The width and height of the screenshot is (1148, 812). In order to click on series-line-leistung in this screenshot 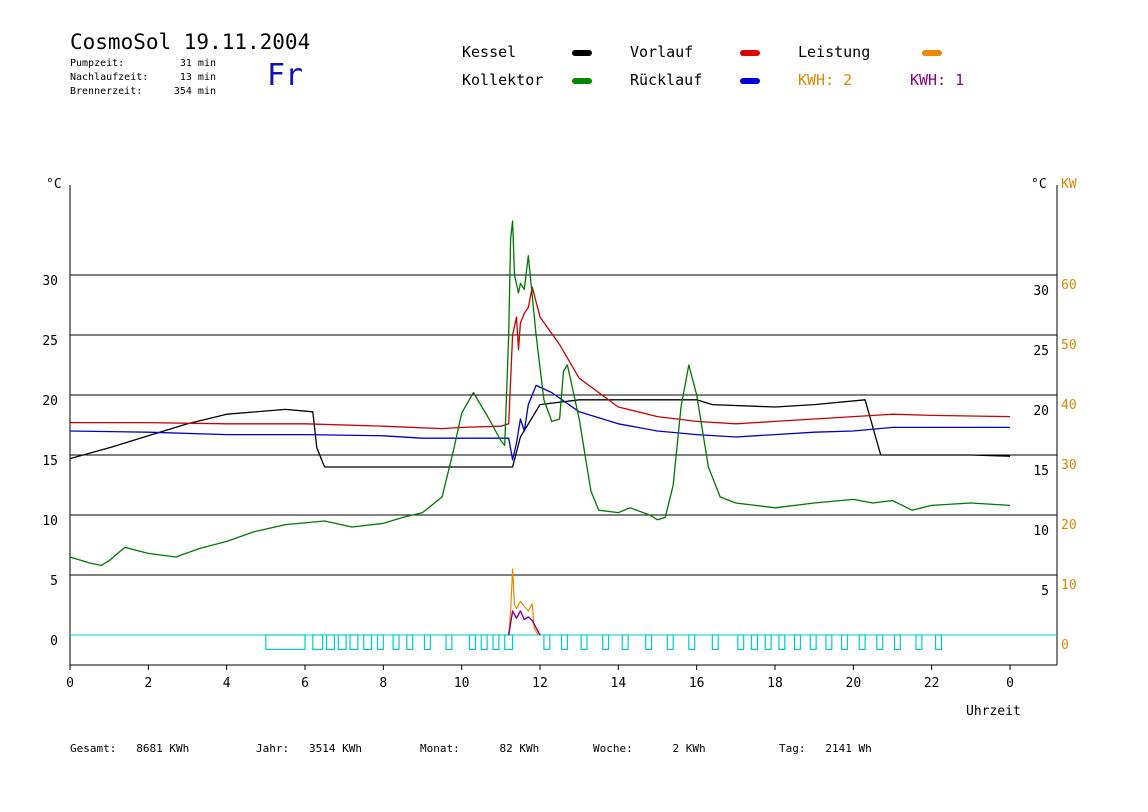, I will do `click(523, 602)`.